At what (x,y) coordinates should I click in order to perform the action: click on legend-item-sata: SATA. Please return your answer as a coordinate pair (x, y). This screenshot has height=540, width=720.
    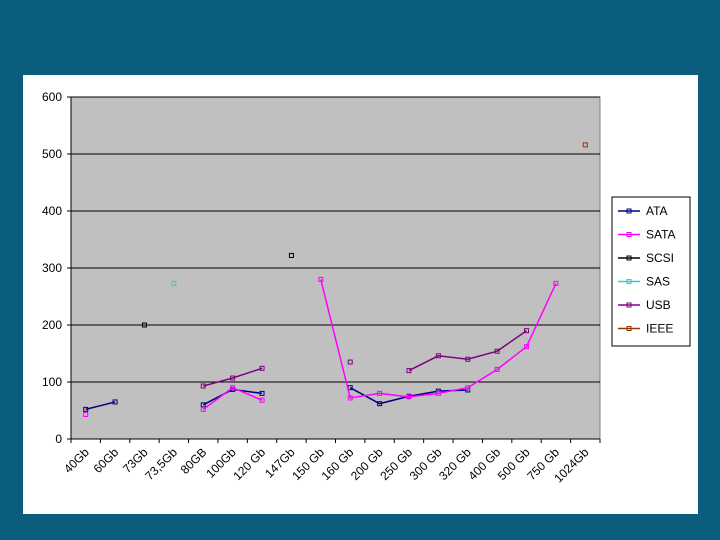
    Looking at the image, I should click on (647, 235).